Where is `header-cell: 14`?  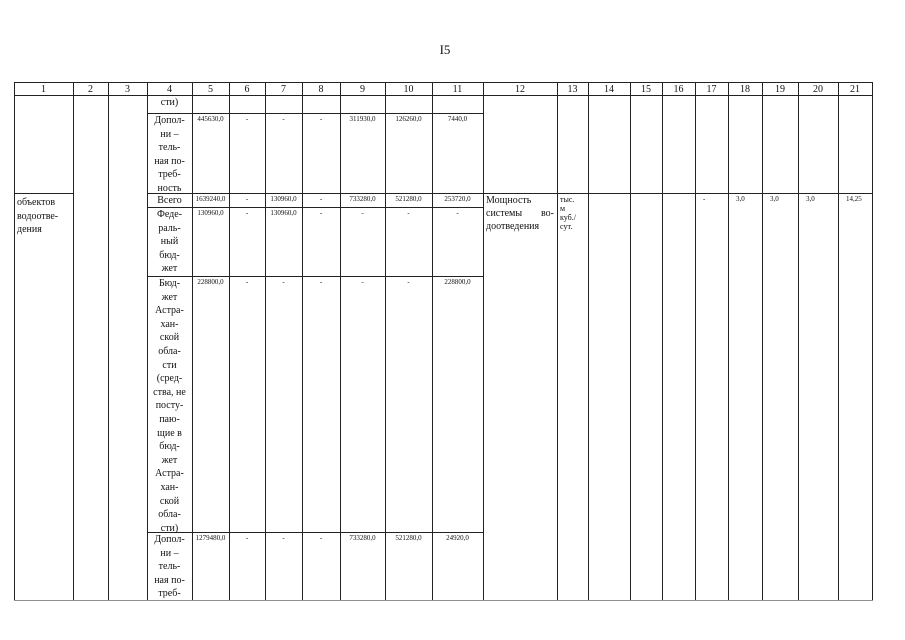
header-cell: 14 is located at coordinates (609, 89).